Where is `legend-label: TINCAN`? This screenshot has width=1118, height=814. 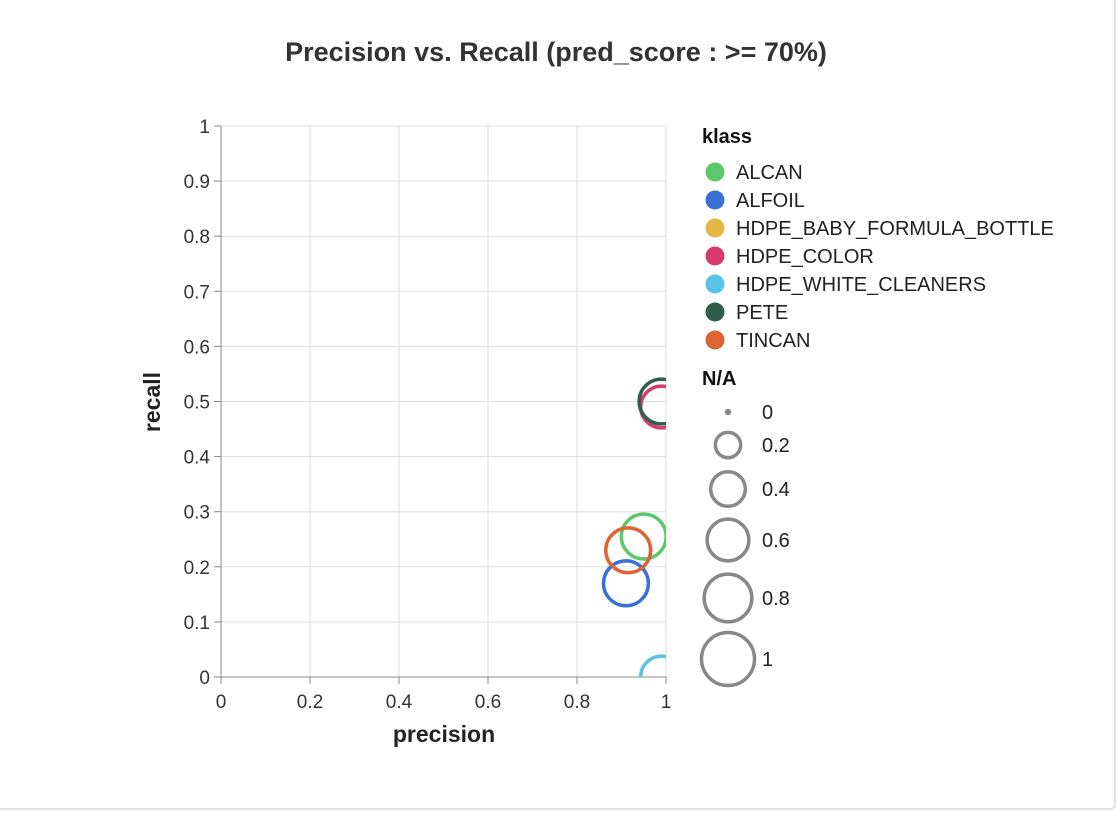 legend-label: TINCAN is located at coordinates (773, 341).